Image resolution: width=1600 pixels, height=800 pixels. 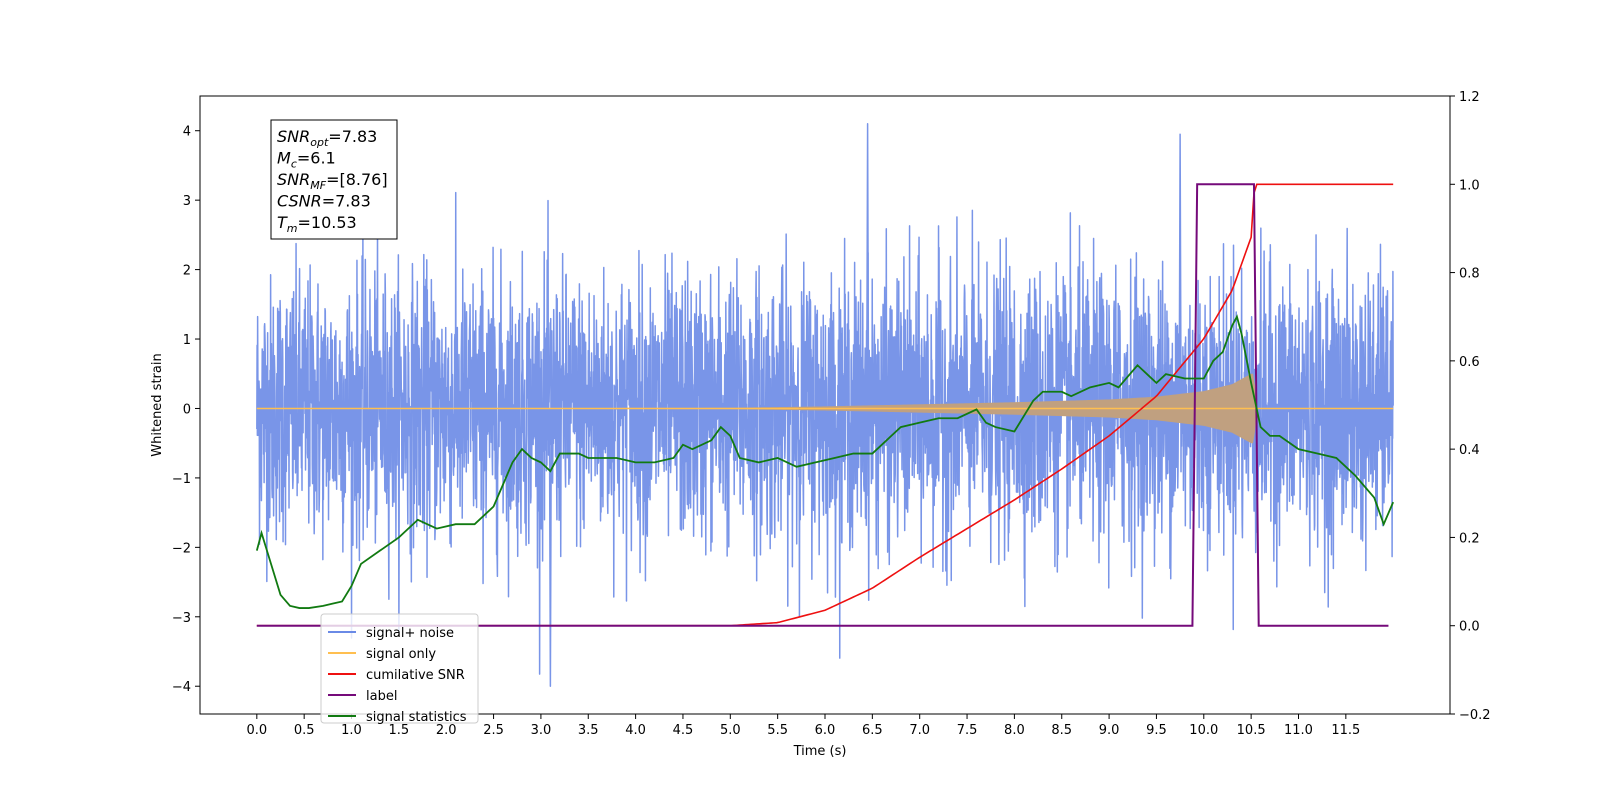 I want to click on annotation-line: SNRMF=[8.76], so click(x=332, y=181).